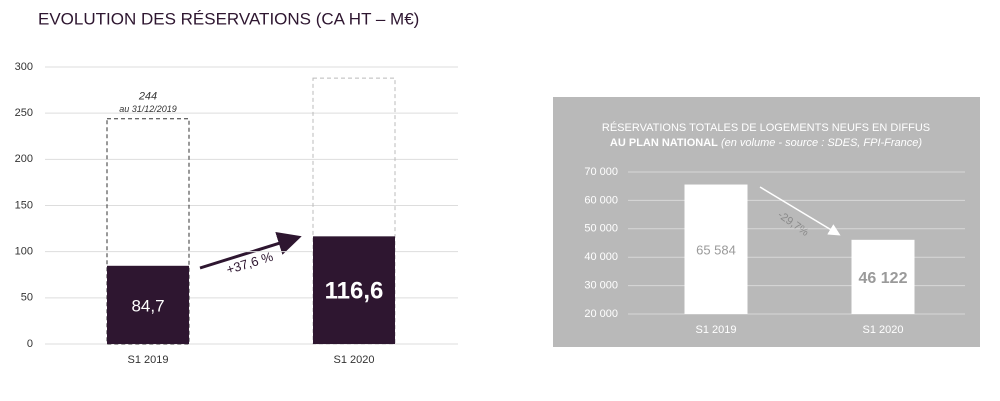  Describe the element at coordinates (601, 172) in the screenshot. I see `y-tick-label: 70 000` at that location.